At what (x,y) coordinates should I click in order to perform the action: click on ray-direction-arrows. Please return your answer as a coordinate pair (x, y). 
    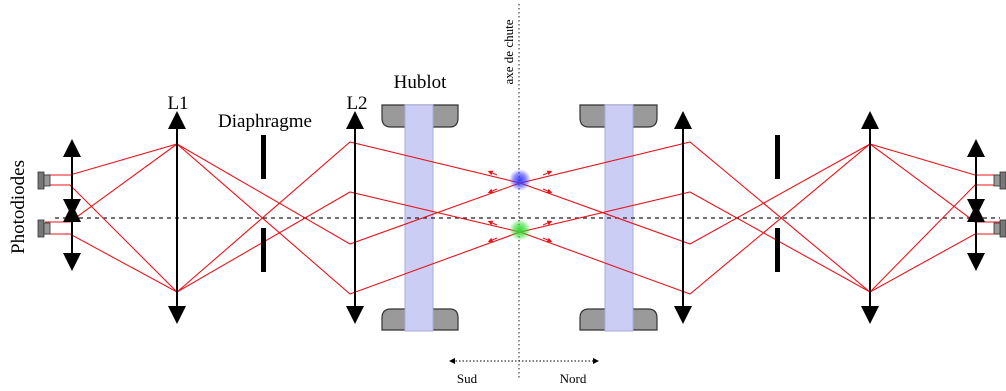
    Looking at the image, I should click on (520, 206).